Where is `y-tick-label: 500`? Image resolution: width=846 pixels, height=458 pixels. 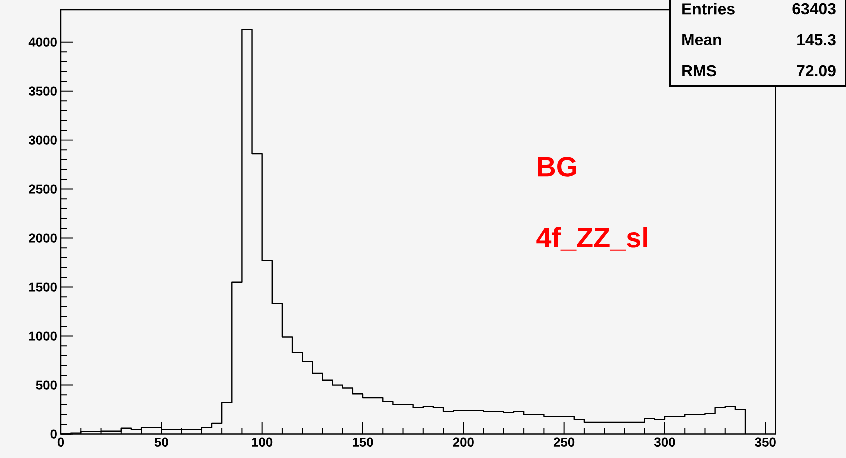 y-tick-label: 500 is located at coordinates (46, 385).